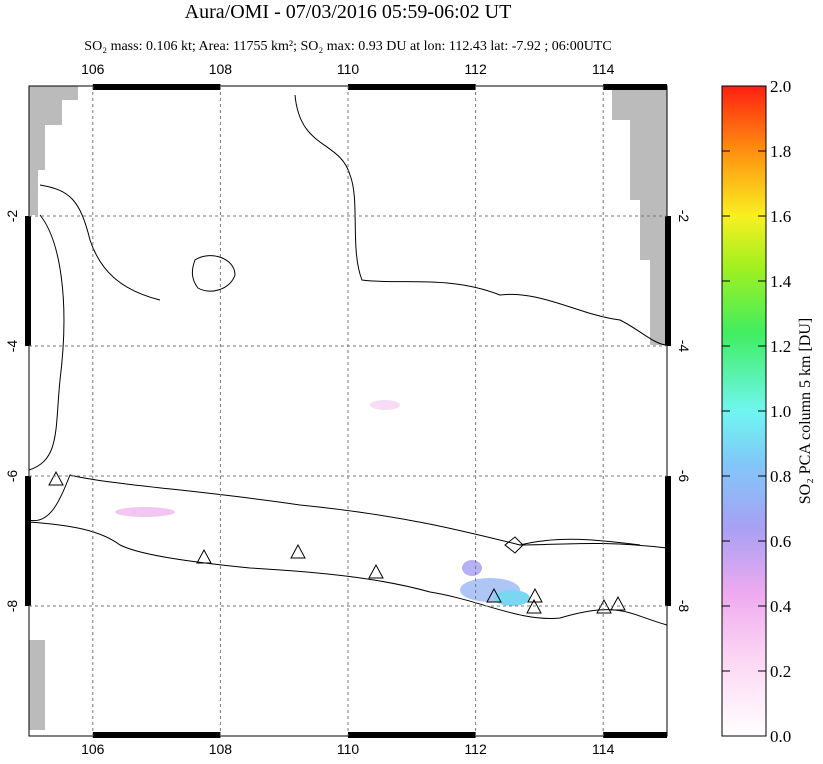 The height and width of the screenshot is (764, 823). What do you see at coordinates (348, 12) in the screenshot?
I see `title: Aura/OMI - 07/03/2016 05:59-06:02 UT` at bounding box center [348, 12].